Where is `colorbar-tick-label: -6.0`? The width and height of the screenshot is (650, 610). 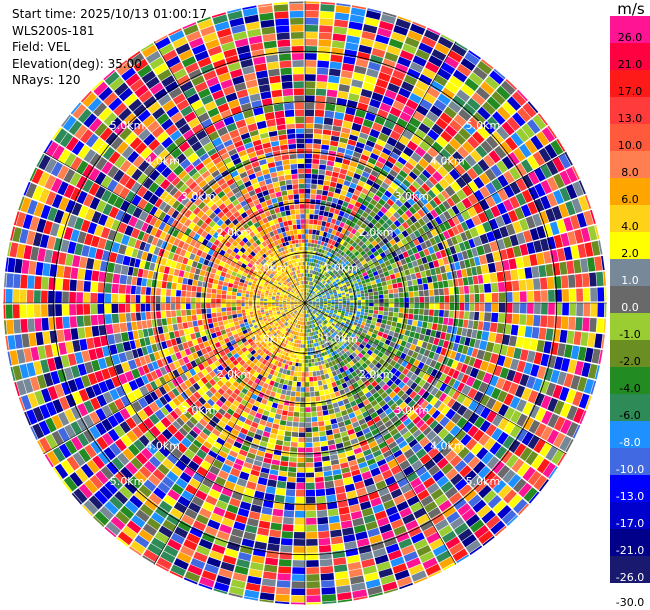 colorbar-tick-label: -6.0 is located at coordinates (629, 415).